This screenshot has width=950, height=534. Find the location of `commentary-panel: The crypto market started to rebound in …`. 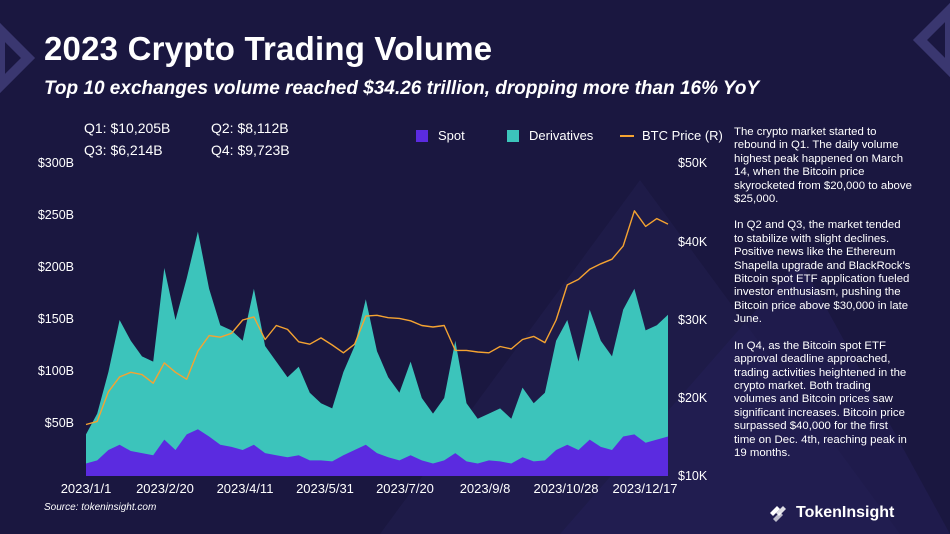

commentary-panel: The crypto market started to rebound in … is located at coordinates (823, 299).